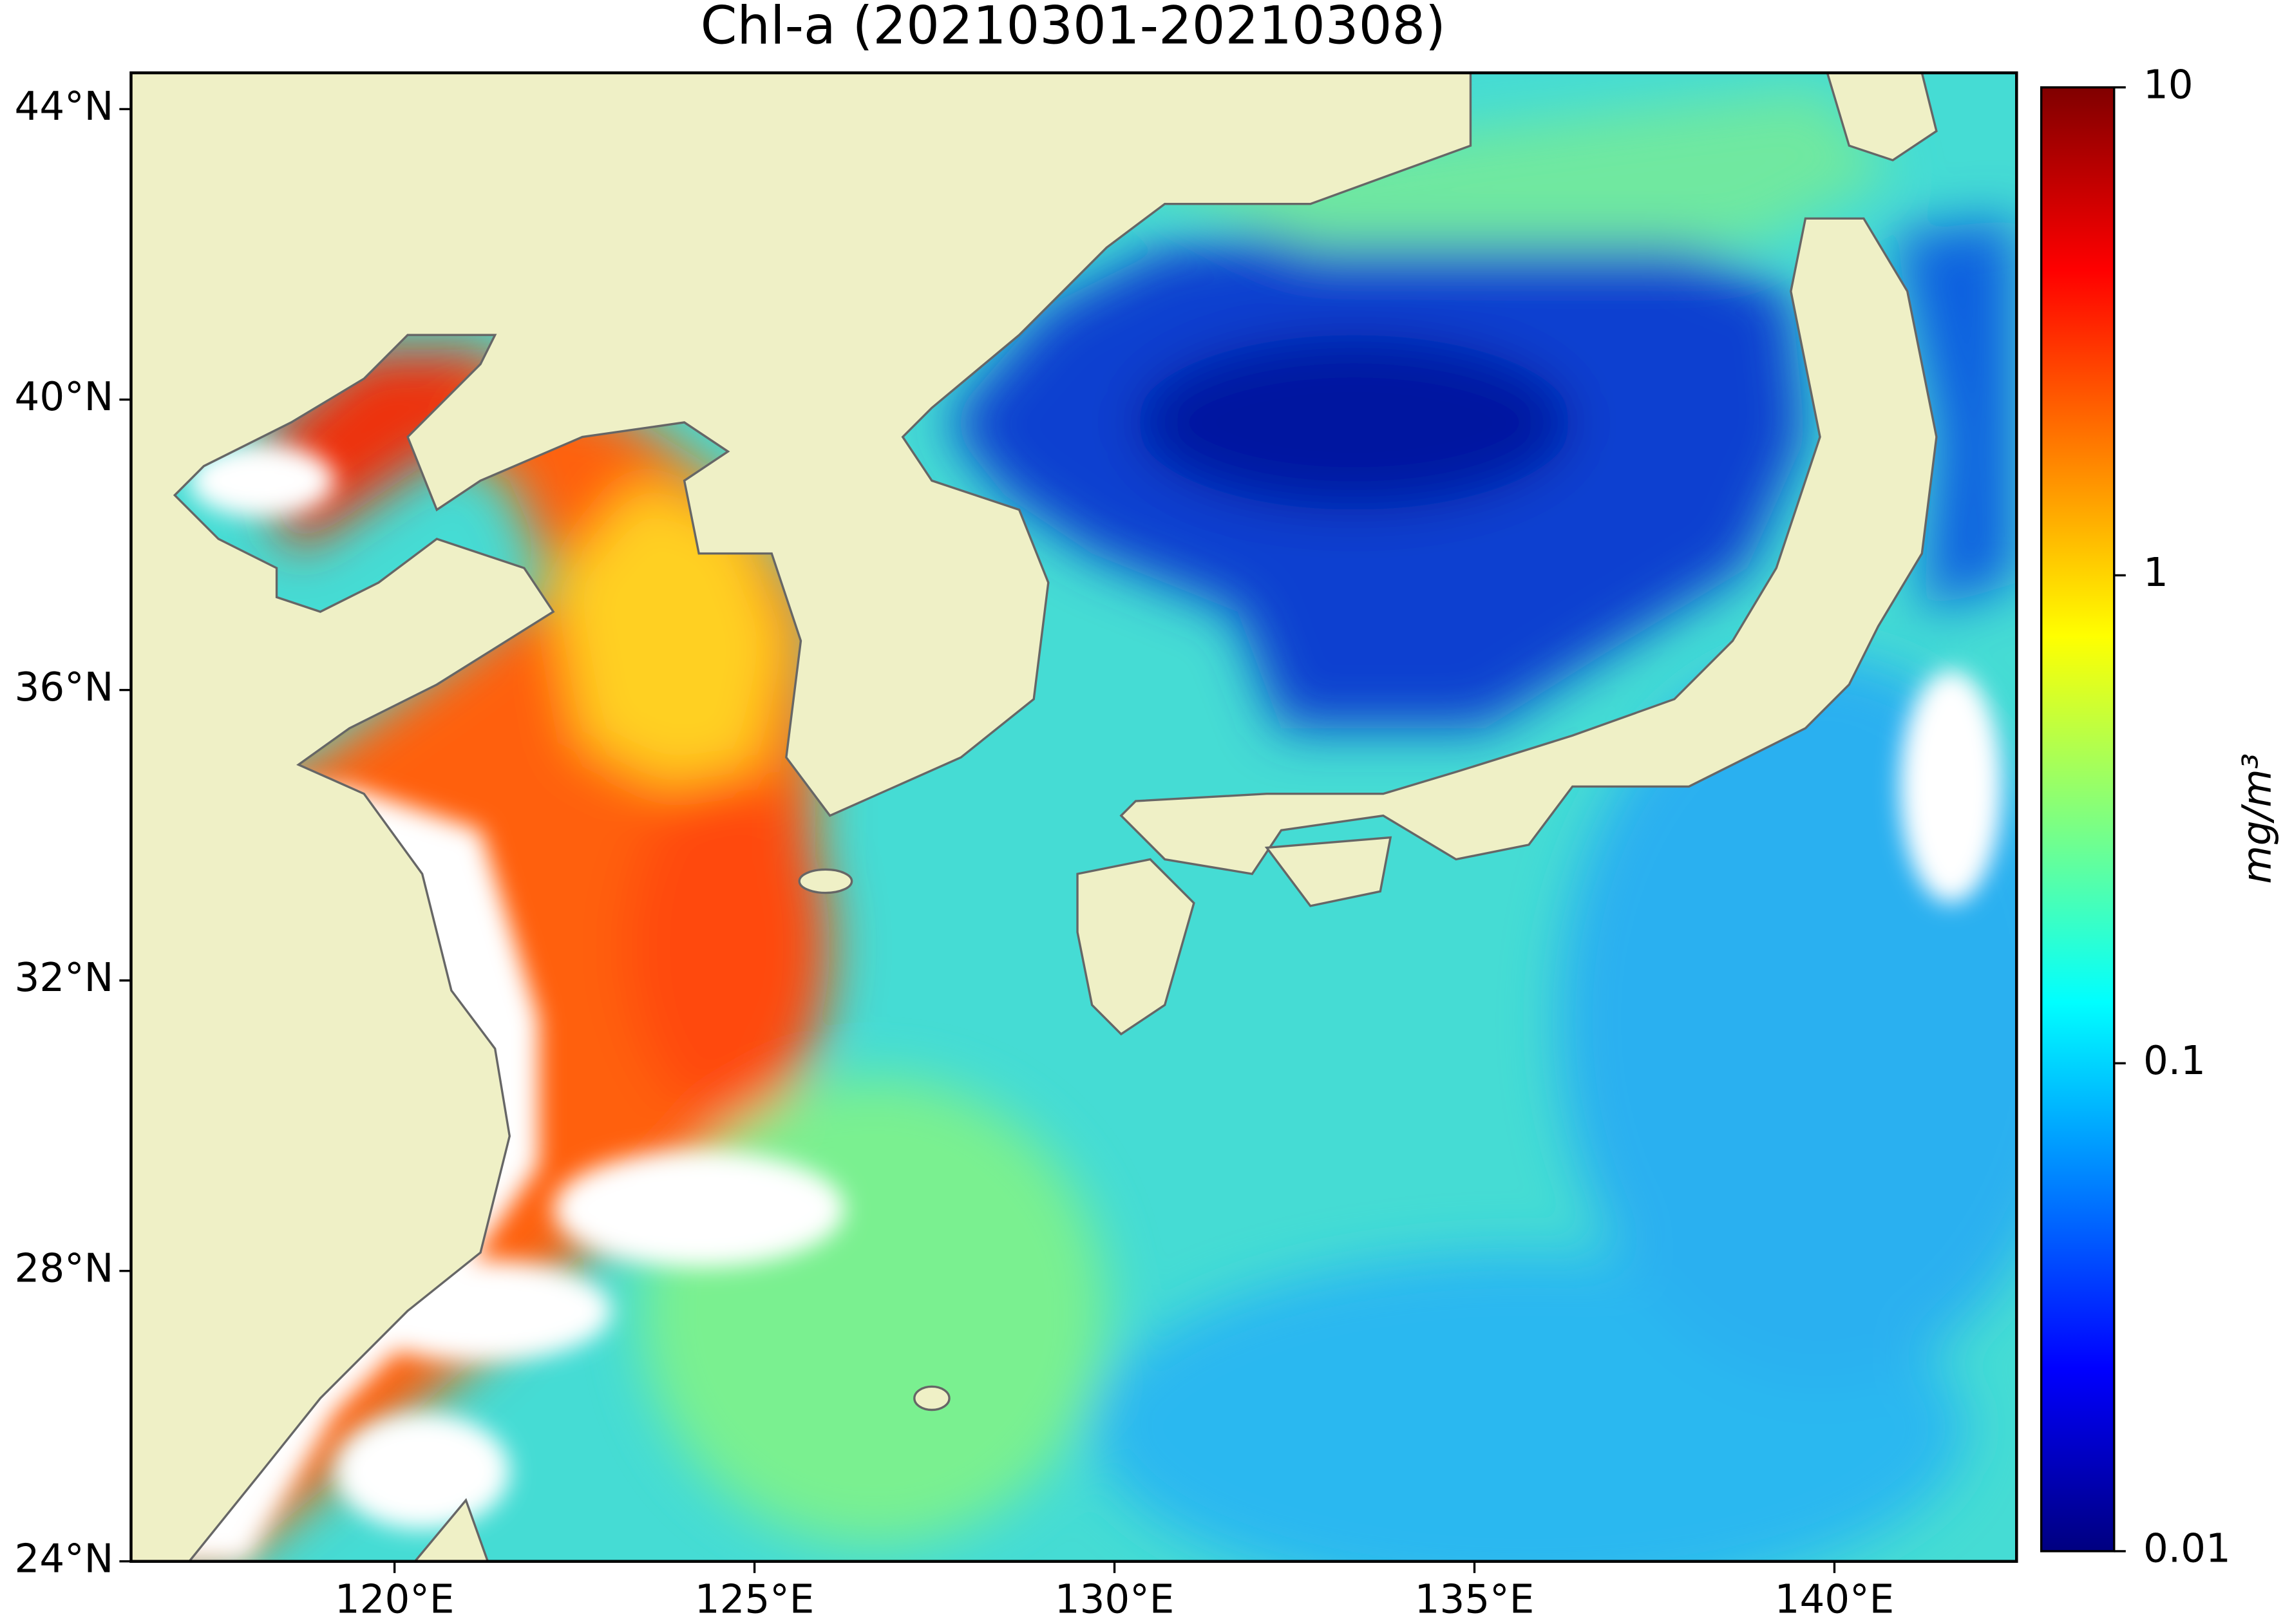 The image size is (2283, 1624). What do you see at coordinates (2257, 818) in the screenshot?
I see `colorbar-label: mg/m³` at bounding box center [2257, 818].